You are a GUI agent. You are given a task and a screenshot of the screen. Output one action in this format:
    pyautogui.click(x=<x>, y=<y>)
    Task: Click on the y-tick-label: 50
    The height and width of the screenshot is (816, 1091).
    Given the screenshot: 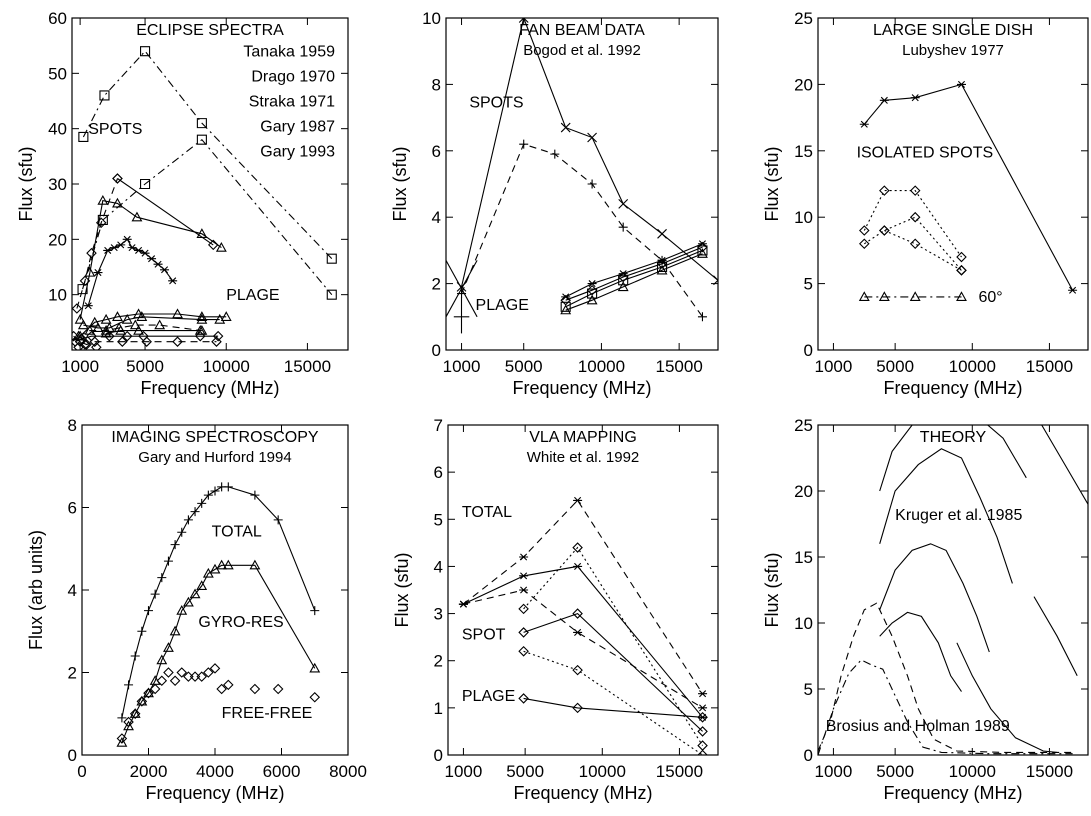 What is the action you would take?
    pyautogui.click(x=57, y=73)
    